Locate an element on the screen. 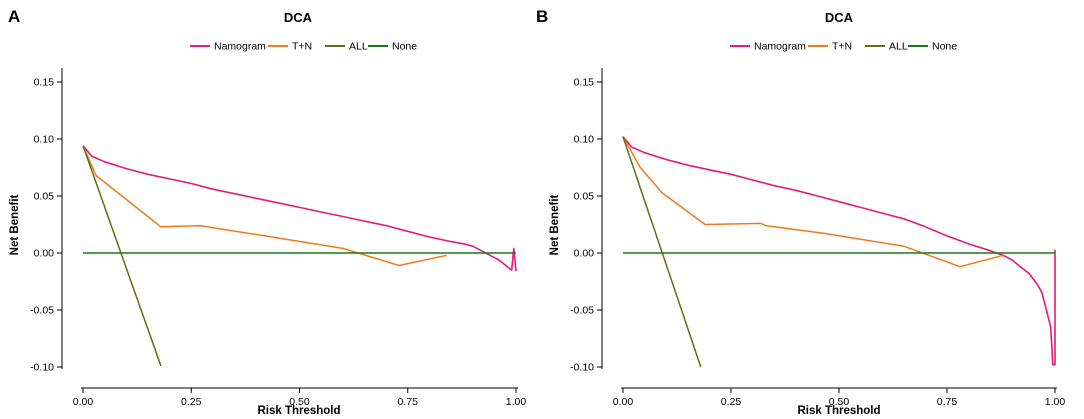 The image size is (1084, 419). panel-letter: B is located at coordinates (542, 16).